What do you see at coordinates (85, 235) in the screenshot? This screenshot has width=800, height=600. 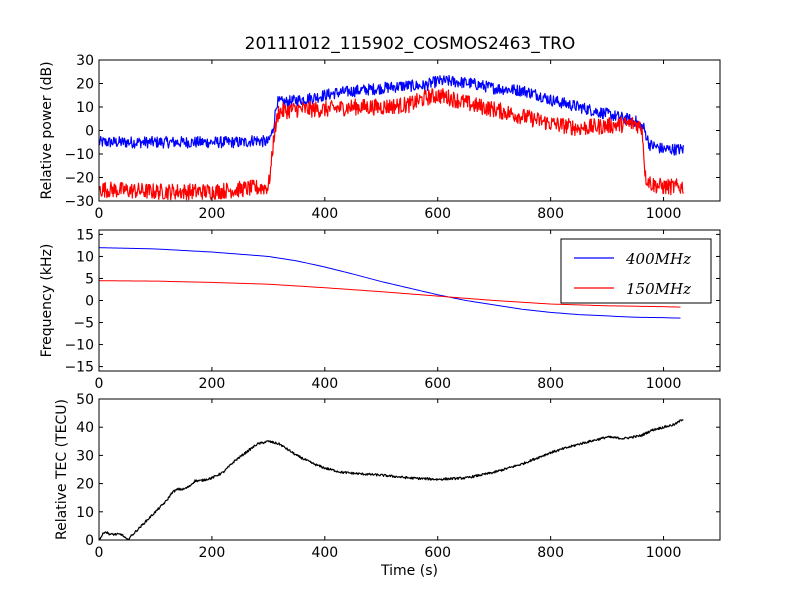 I see `y-tick-label: 15` at bounding box center [85, 235].